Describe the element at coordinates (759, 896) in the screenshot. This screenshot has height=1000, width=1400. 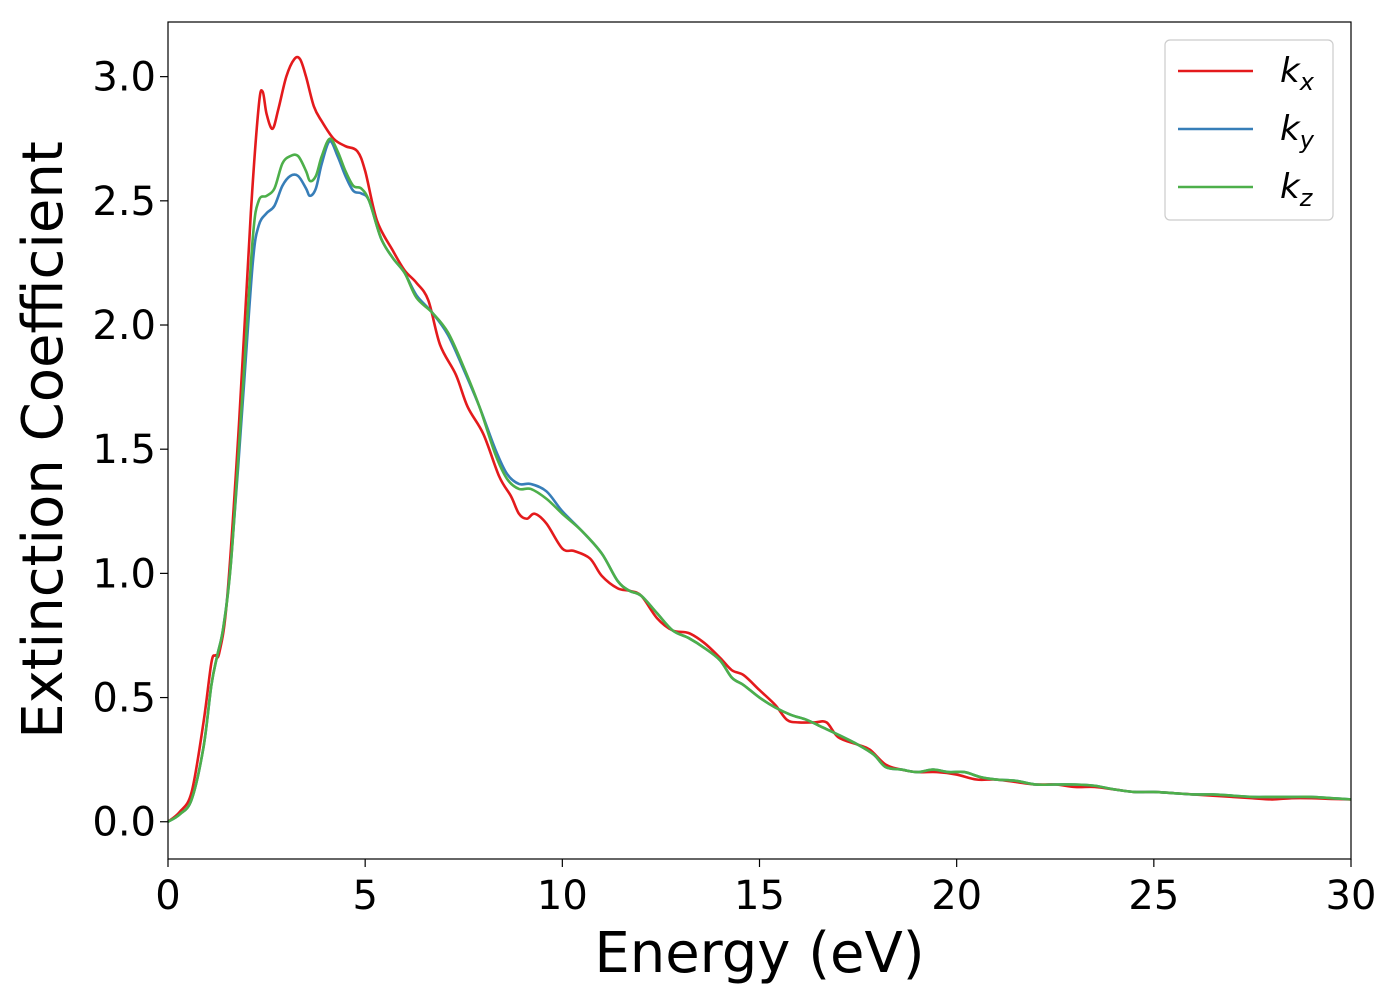
I see `x-tick-label: 15` at that location.